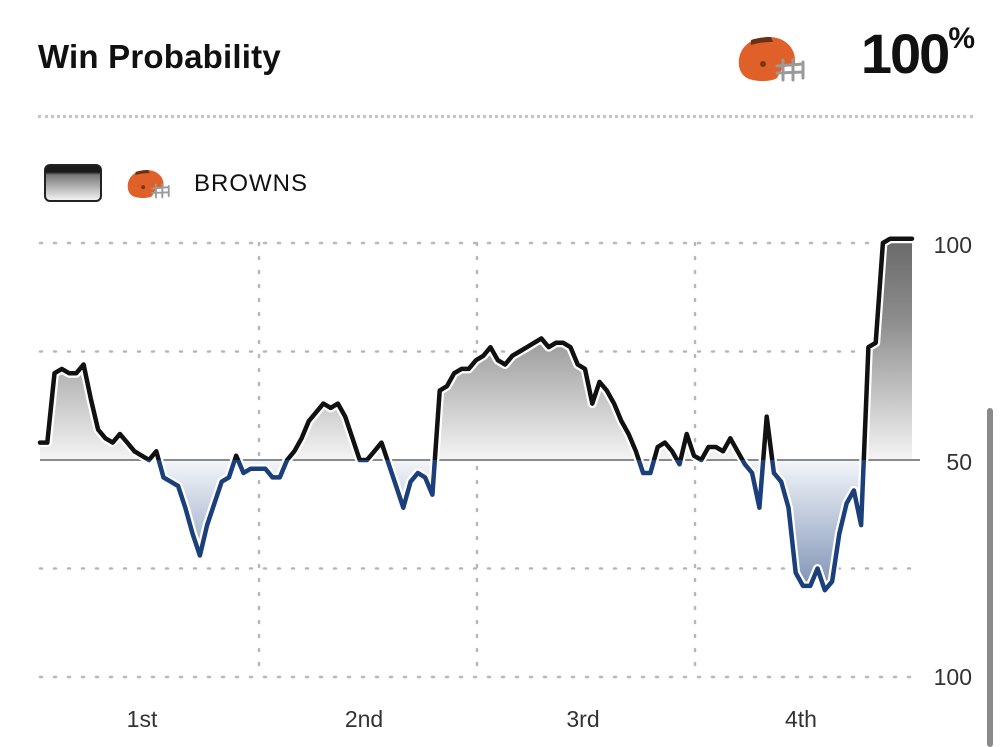 Image resolution: width=1000 pixels, height=747 pixels. What do you see at coordinates (959, 462) in the screenshot?
I see `y-tick-label: 50` at bounding box center [959, 462].